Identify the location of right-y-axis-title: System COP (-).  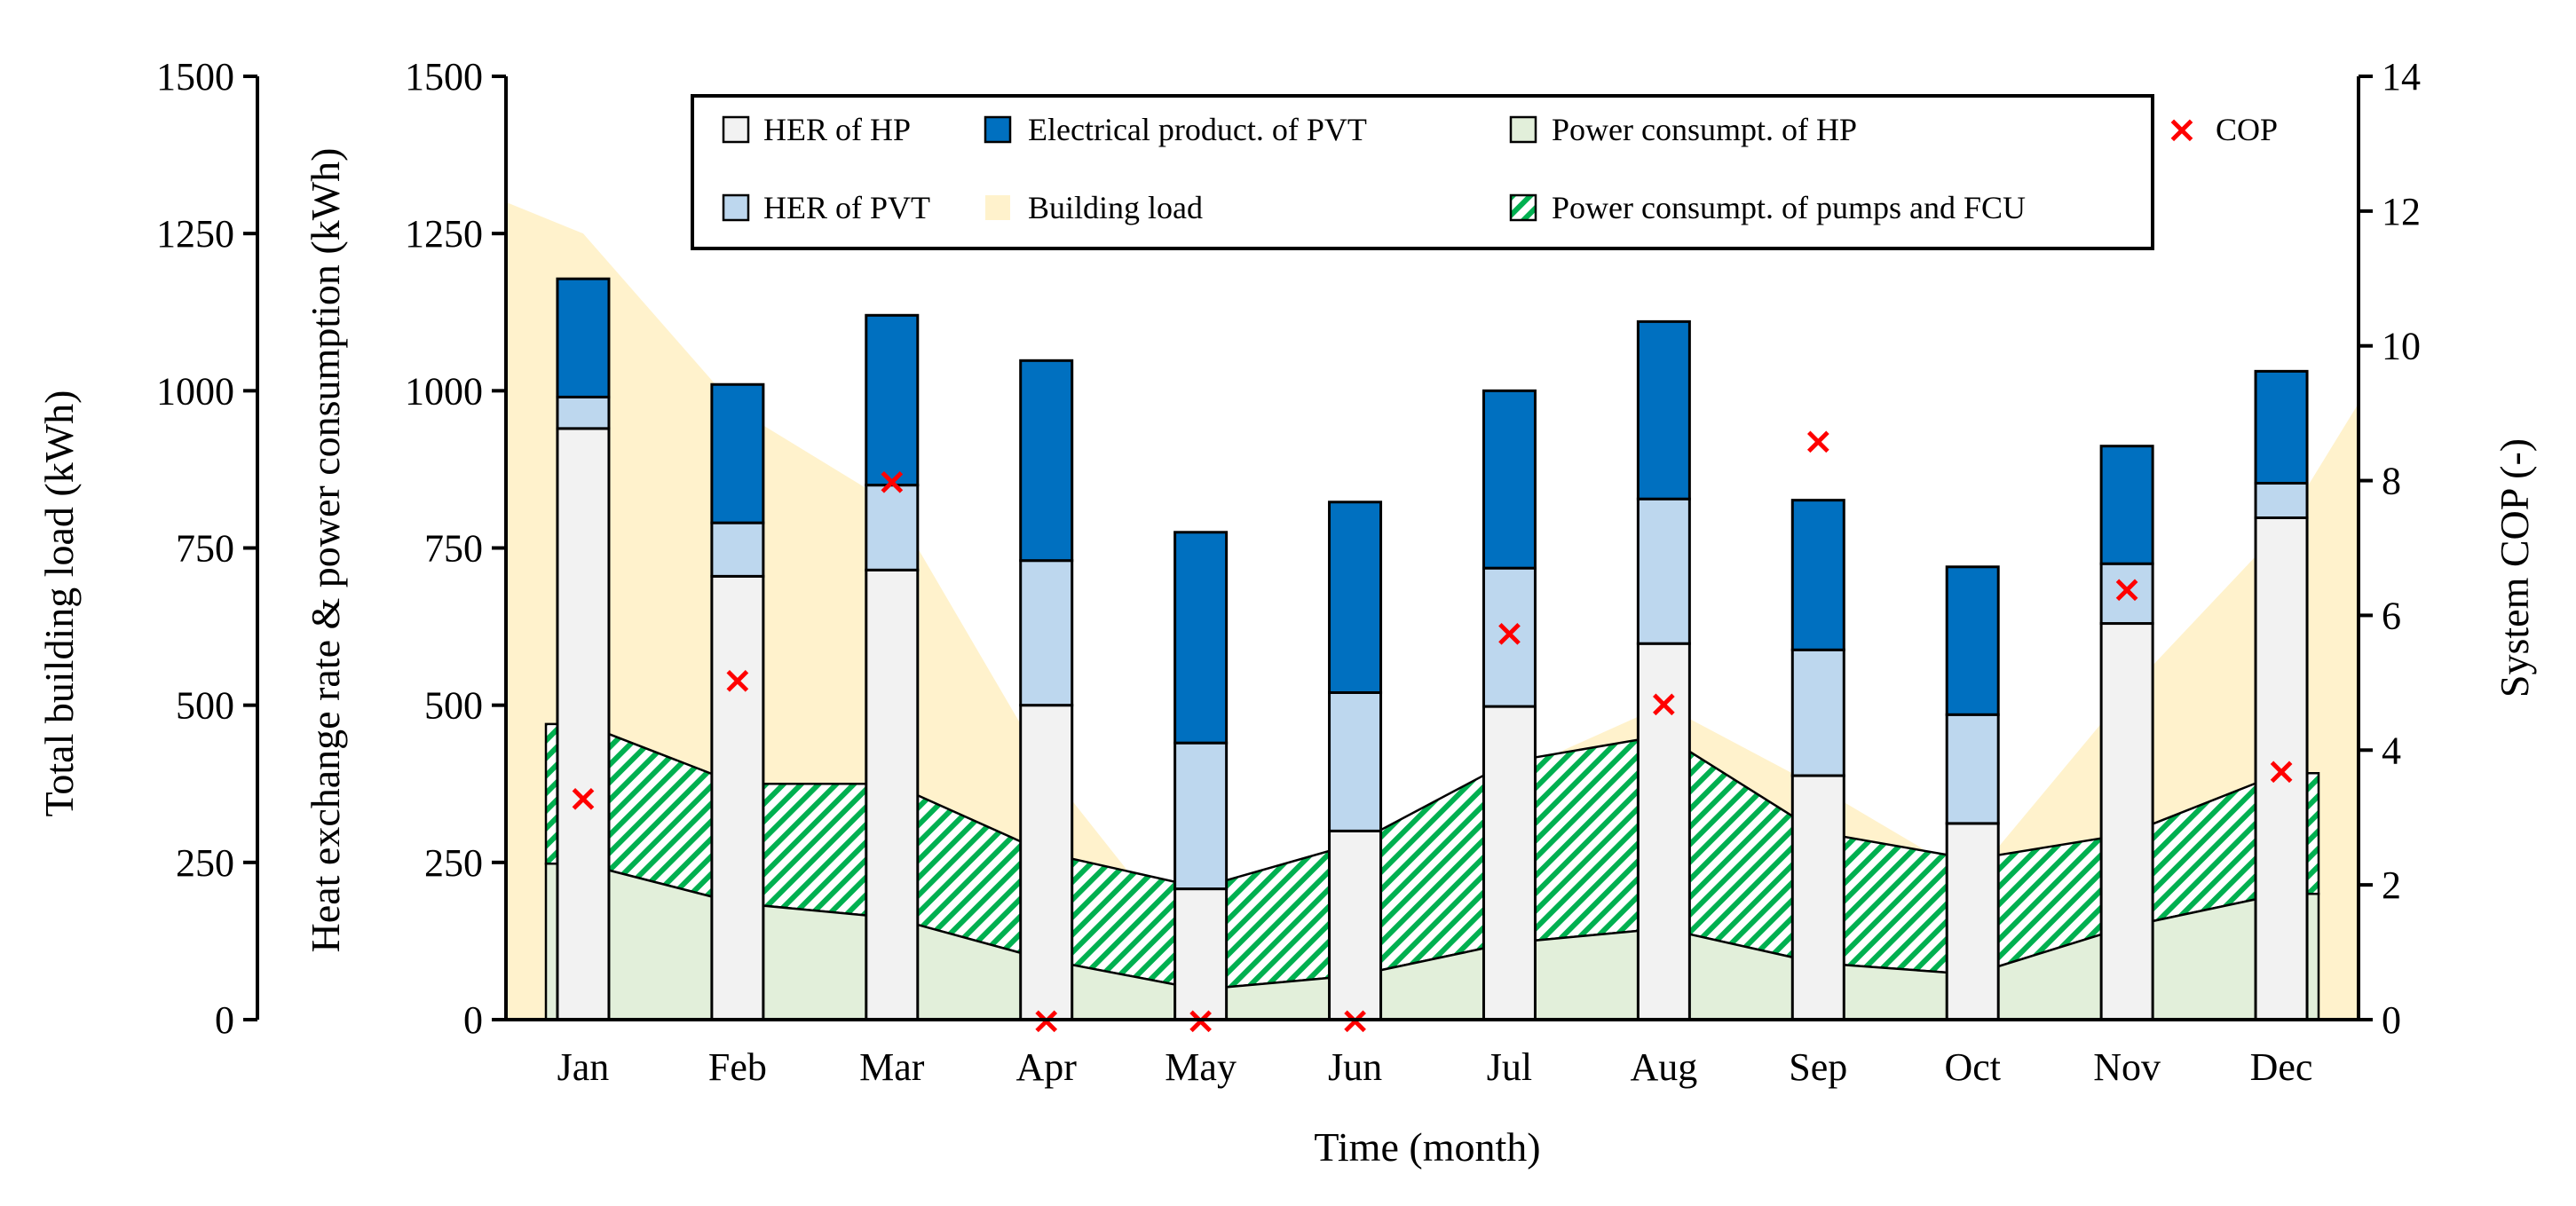
(2514, 568).